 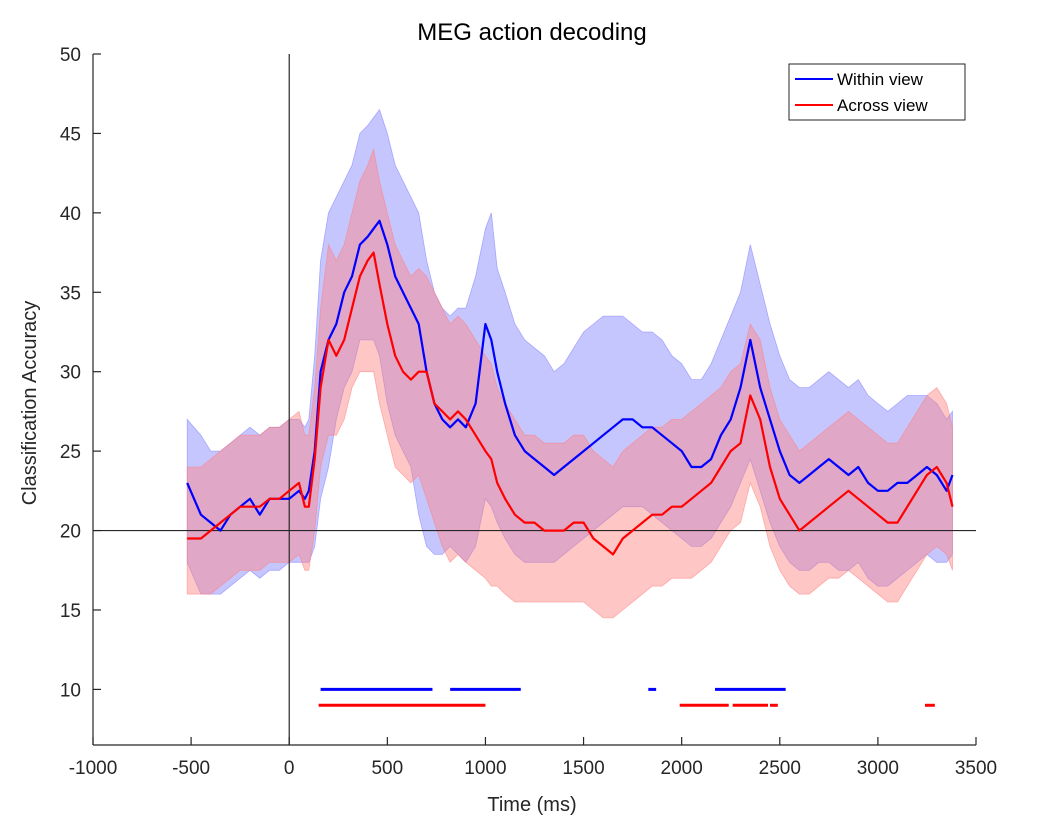 What do you see at coordinates (880, 79) in the screenshot?
I see `legend-label-within-view: Within view` at bounding box center [880, 79].